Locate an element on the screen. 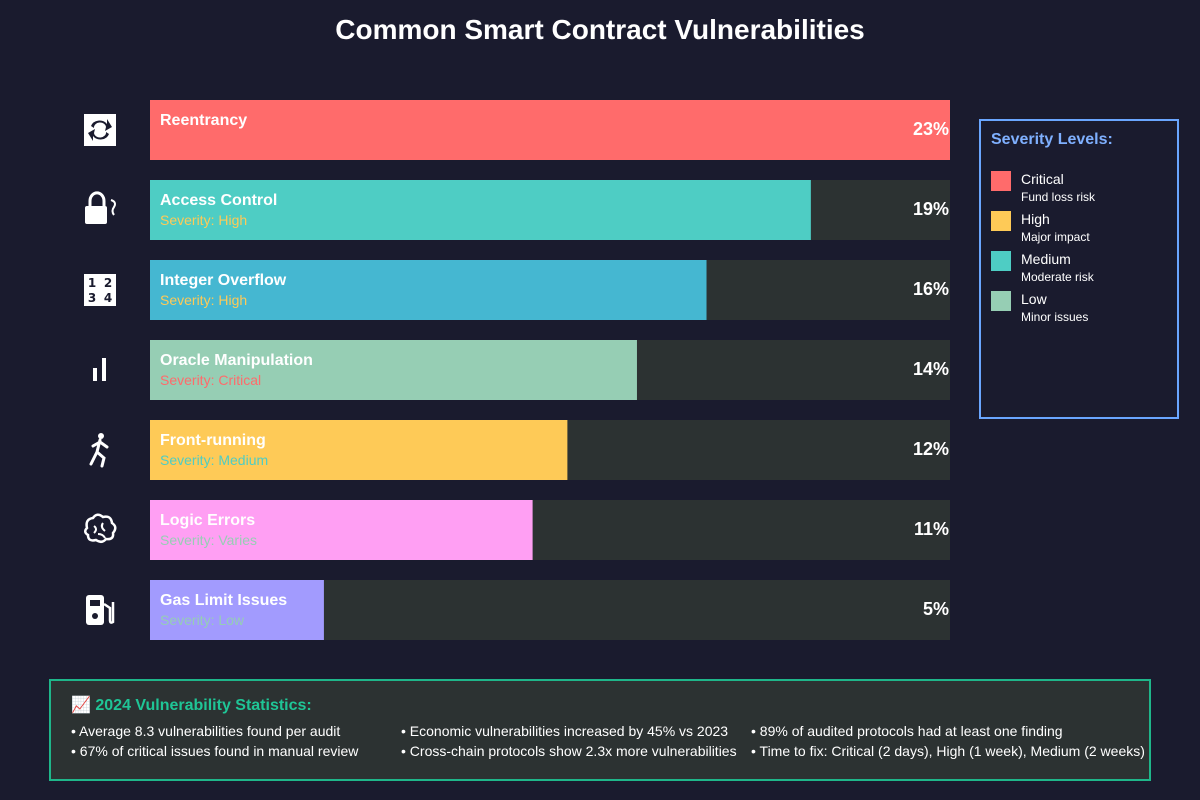 The image size is (1200, 800). legend-swatch-low is located at coordinates (1001, 301).